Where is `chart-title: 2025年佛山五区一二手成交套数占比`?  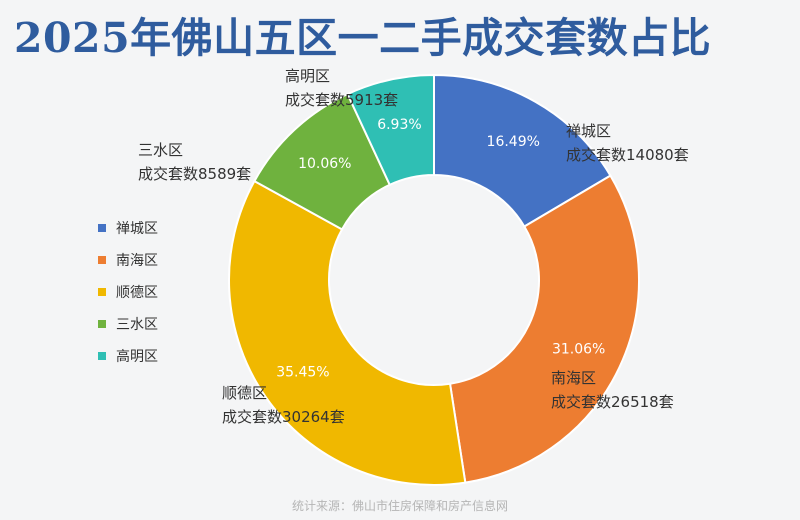
chart-title: 2025年佛山五区一二手成交套数占比 is located at coordinates (363, 38).